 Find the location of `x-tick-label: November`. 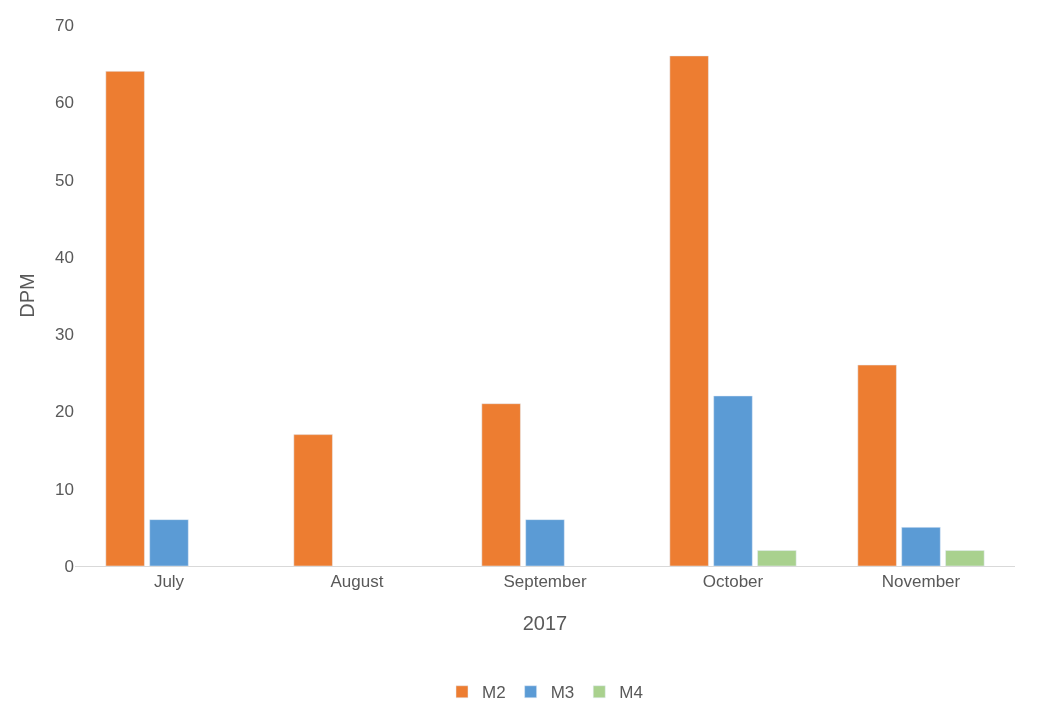

x-tick-label: November is located at coordinates (921, 582).